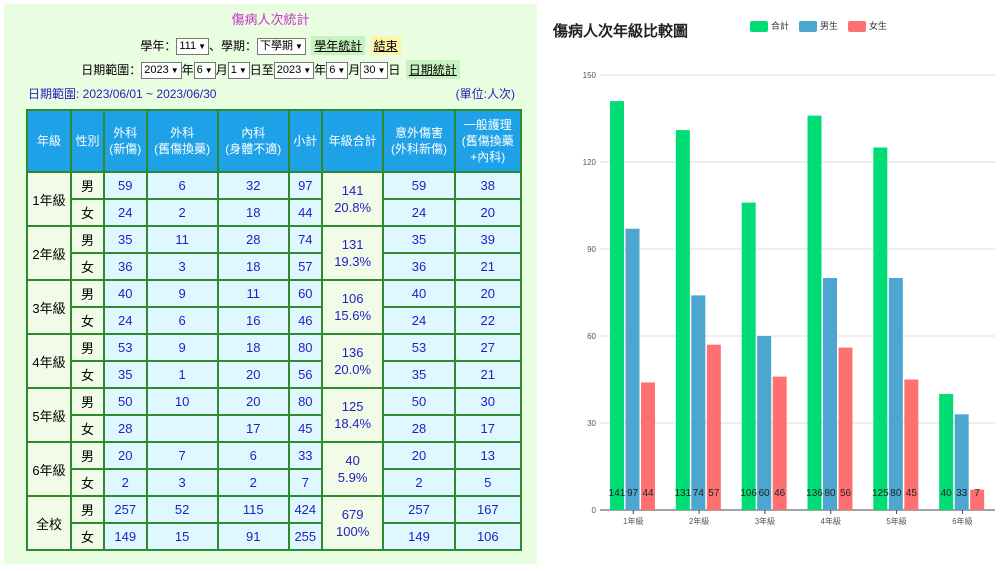  Describe the element at coordinates (253, 185) in the screenshot. I see `internal-cell: 32` at that location.